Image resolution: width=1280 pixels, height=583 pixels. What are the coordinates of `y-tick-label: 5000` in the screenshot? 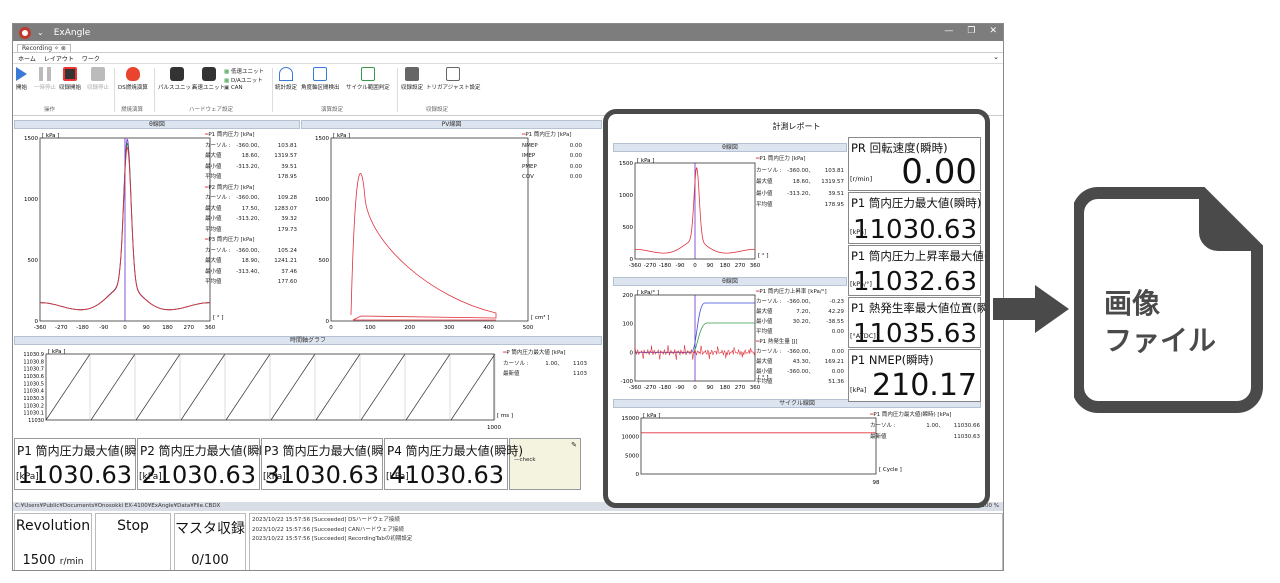 It's located at (632, 456).